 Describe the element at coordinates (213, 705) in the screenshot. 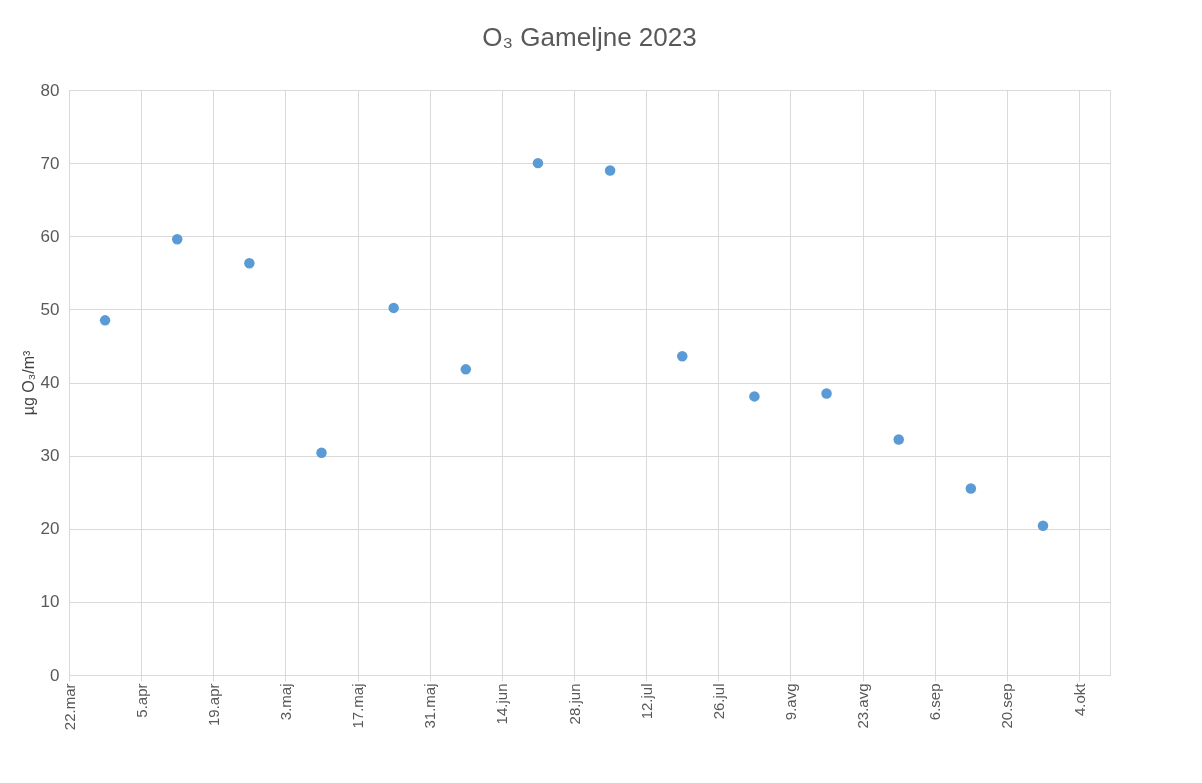

I see `x-tick-label: 19.apr` at that location.